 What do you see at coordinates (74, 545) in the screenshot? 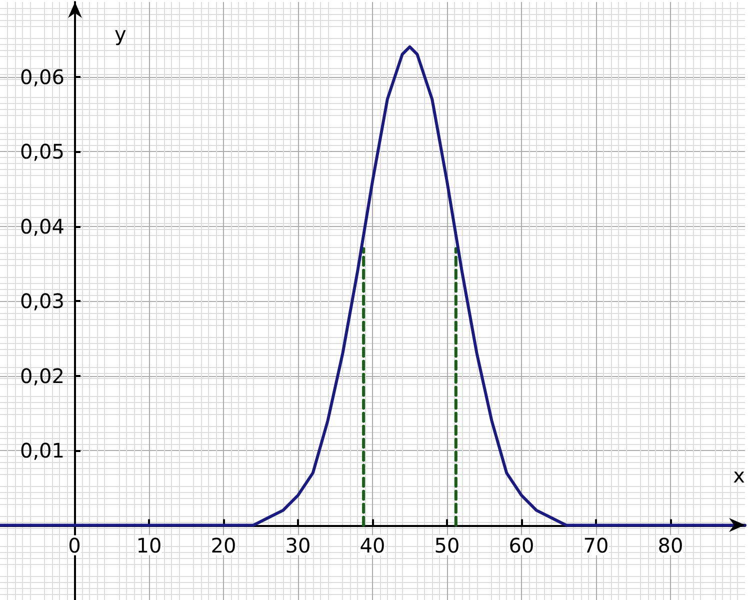
I see `x-tick-label: 0` at bounding box center [74, 545].